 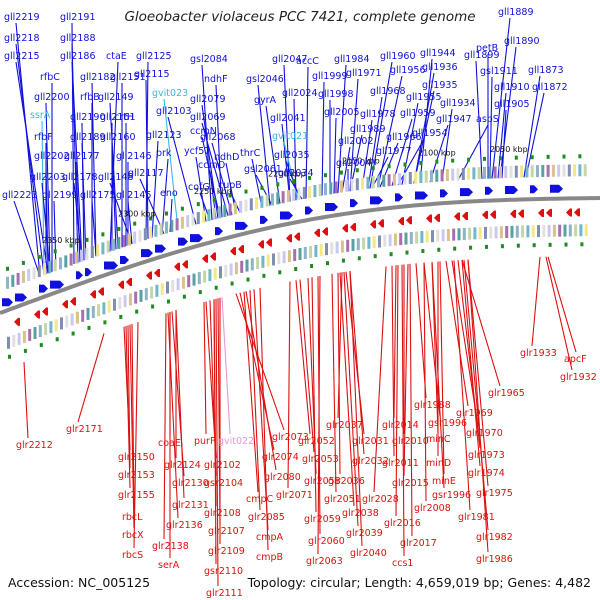 What do you see at coordinates (326, 541) in the screenshot?
I see `reverse-gene-label: glr2060` at bounding box center [326, 541].